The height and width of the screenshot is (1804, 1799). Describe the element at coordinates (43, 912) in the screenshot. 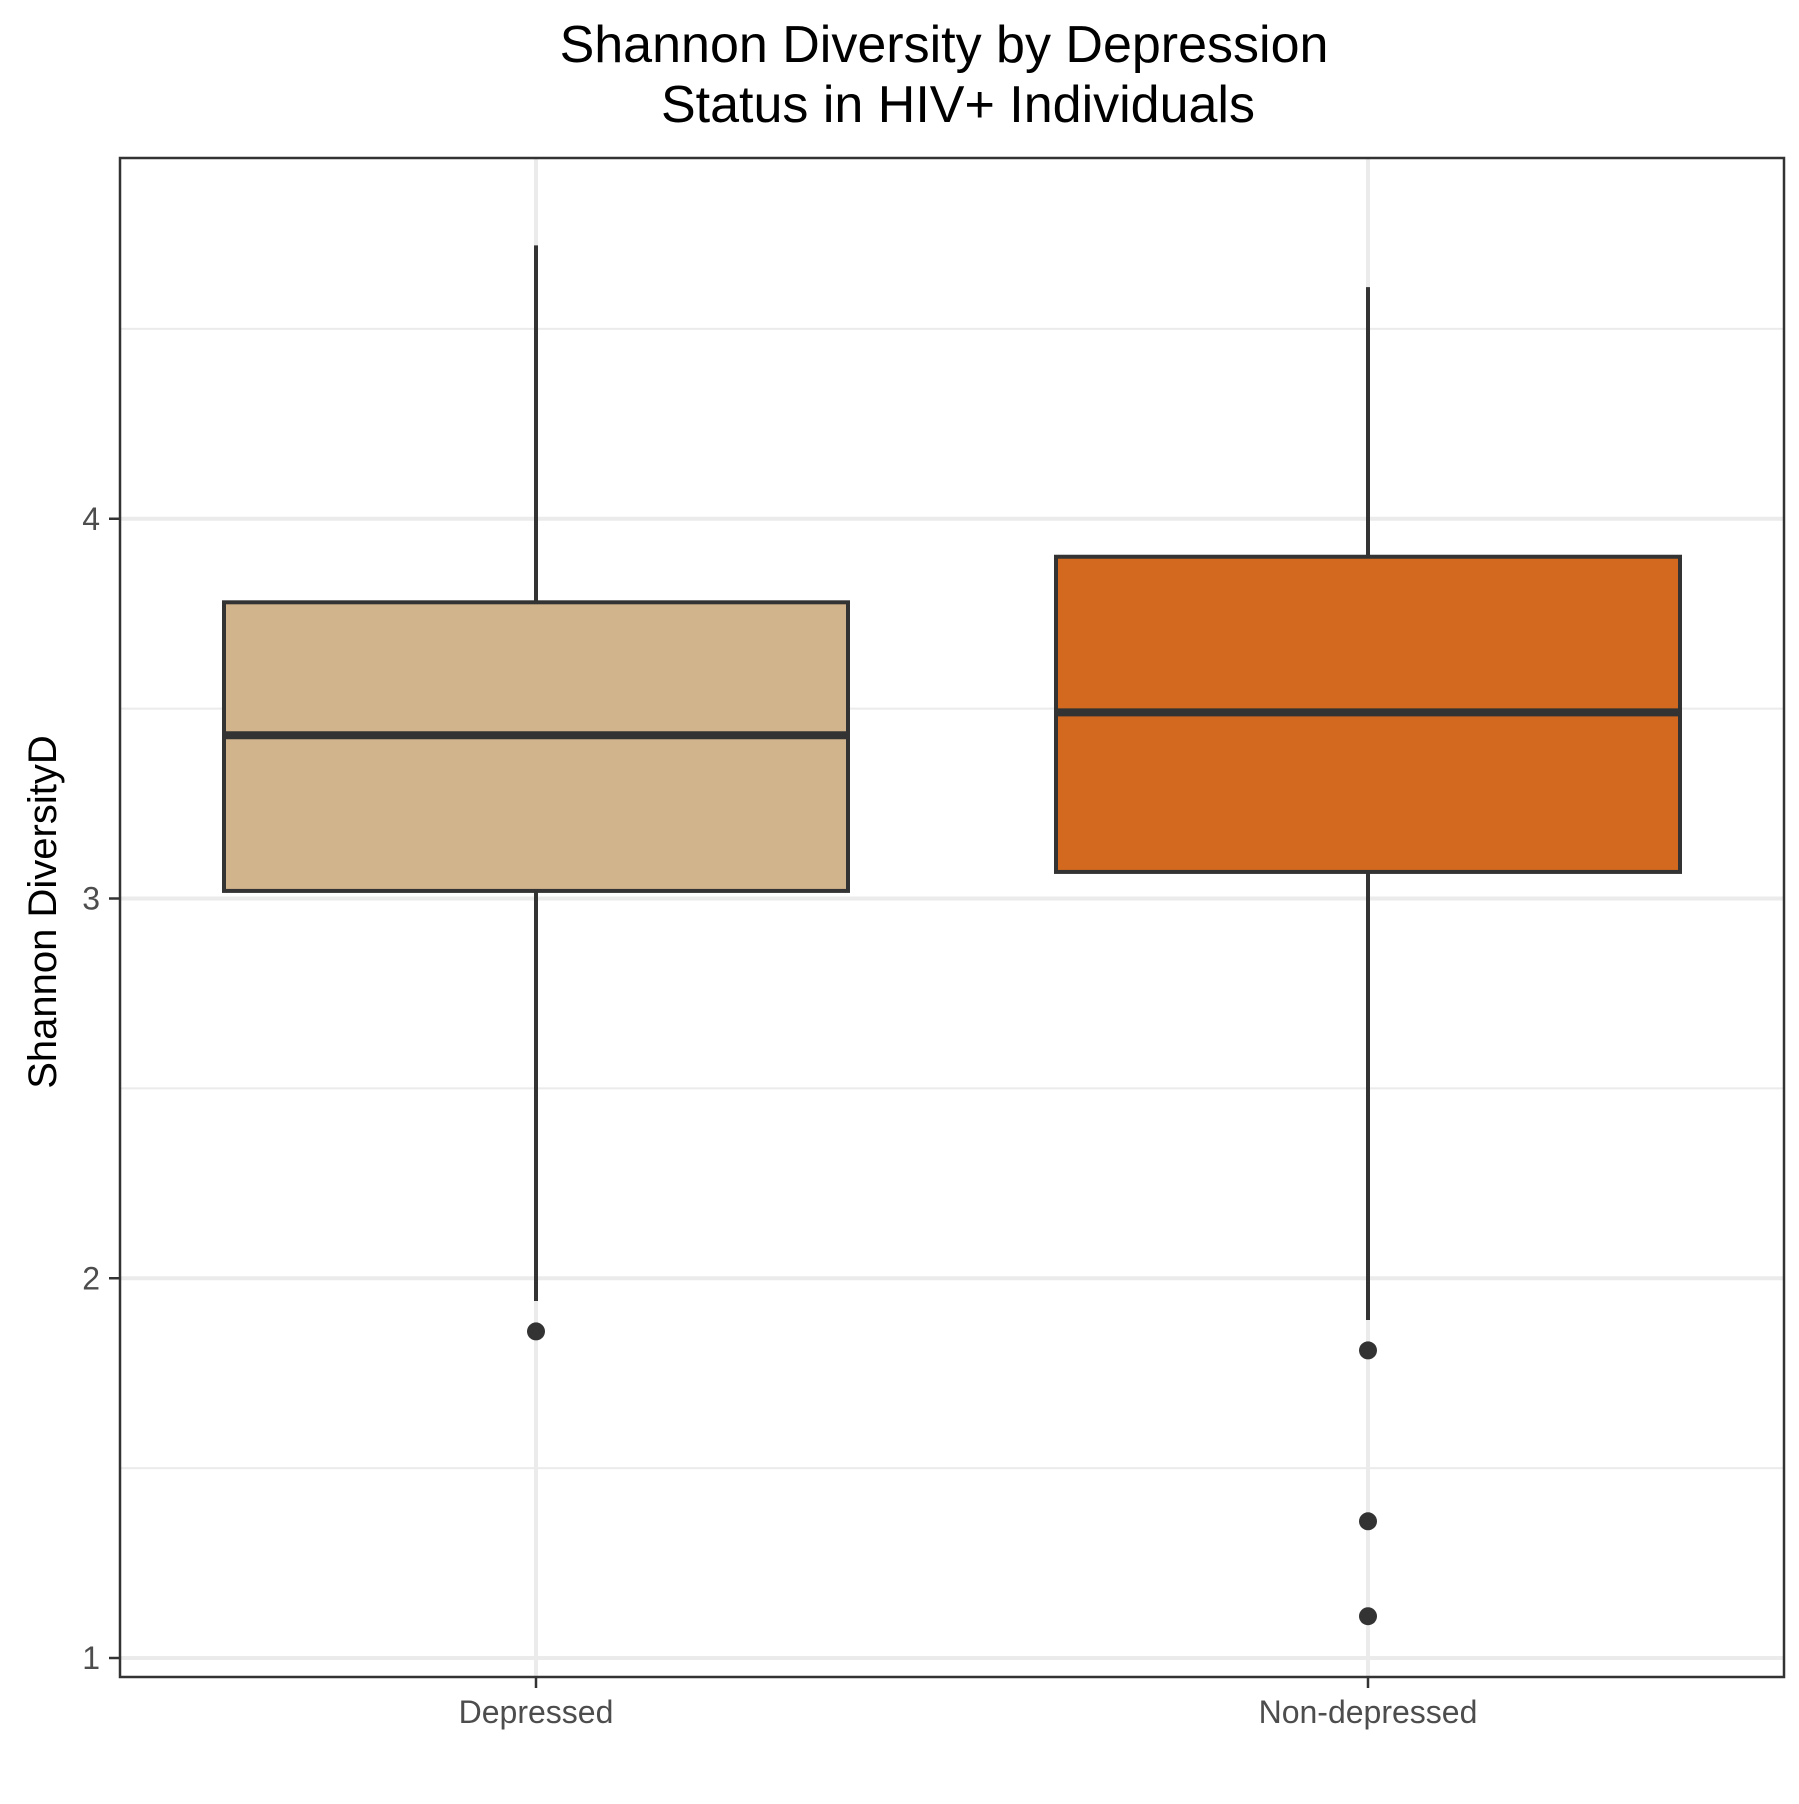

I see `y-axis-label: Shannon DiversityD` at that location.